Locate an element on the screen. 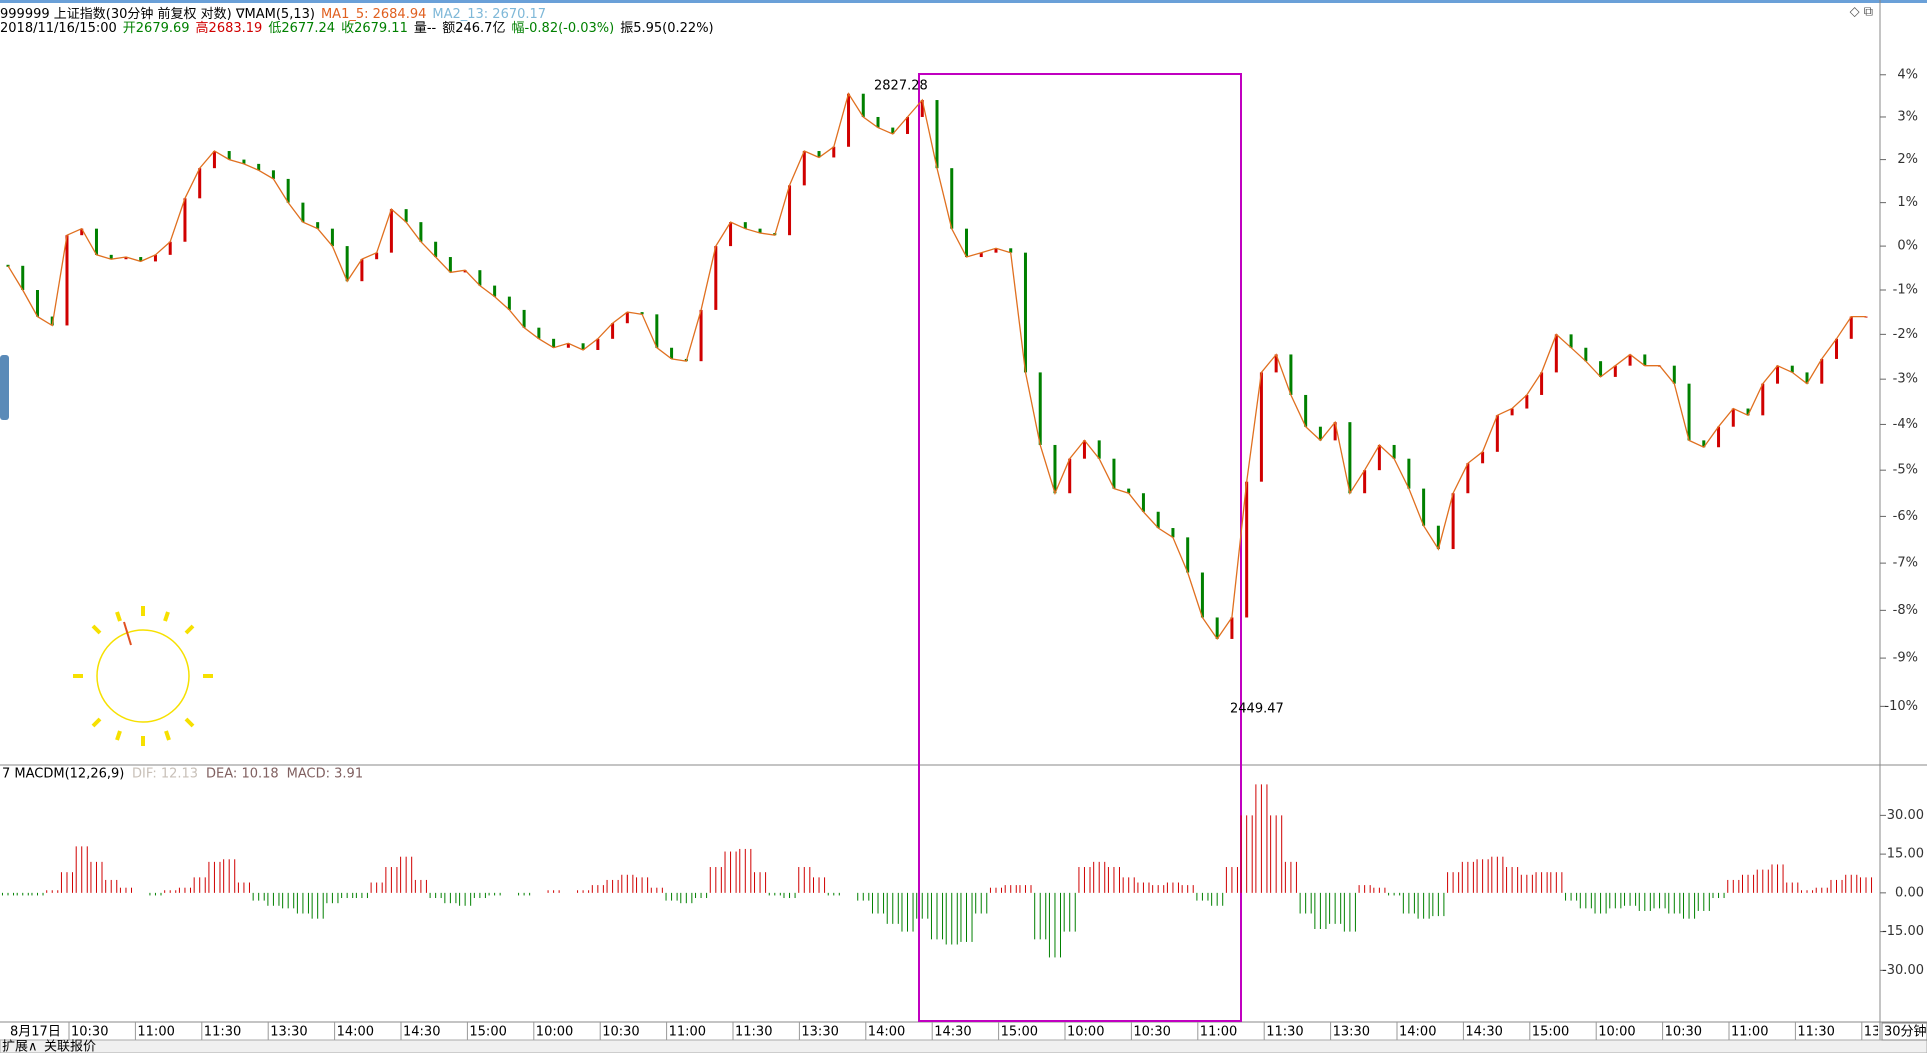  y-tick-label: 0% is located at coordinates (1907, 246).